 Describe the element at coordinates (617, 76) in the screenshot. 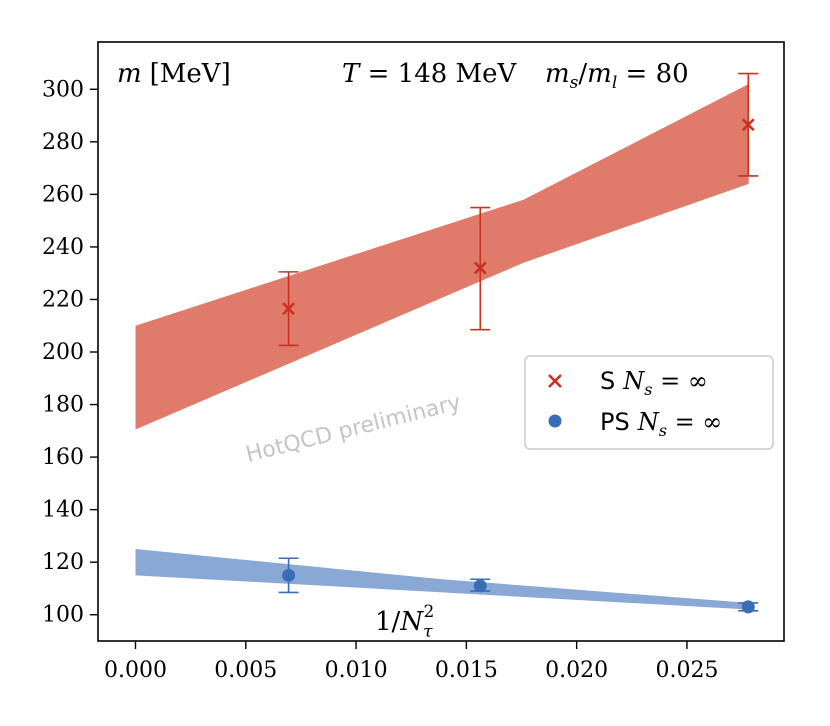

I see `title-mass-ratio: ms/ml = 80` at that location.